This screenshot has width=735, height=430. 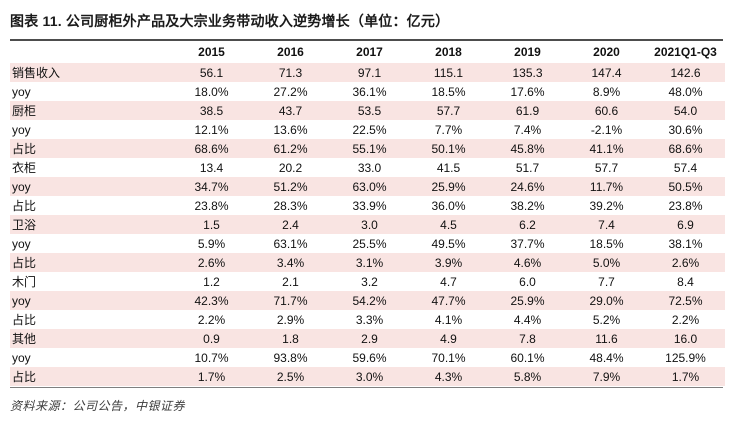 I want to click on figure-title: 图表 11. 公司厨柜外产品及大宗业务带动收入逆势增长（单位：亿元）, so click(x=230, y=21).